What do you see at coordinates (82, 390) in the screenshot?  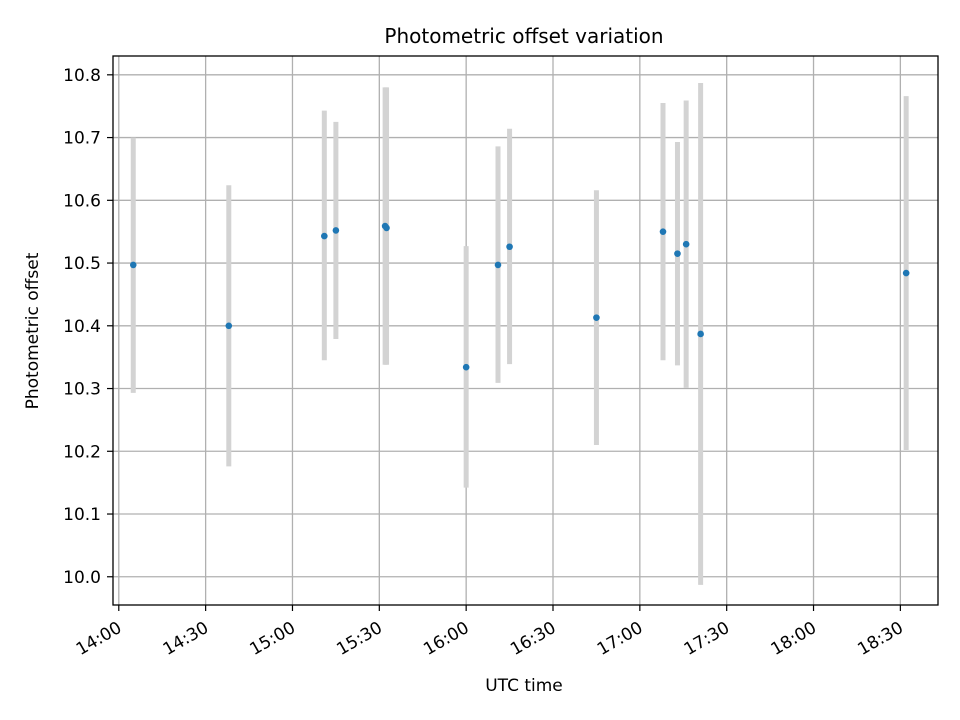 I see `y-tick-label: 10.3` at bounding box center [82, 390].